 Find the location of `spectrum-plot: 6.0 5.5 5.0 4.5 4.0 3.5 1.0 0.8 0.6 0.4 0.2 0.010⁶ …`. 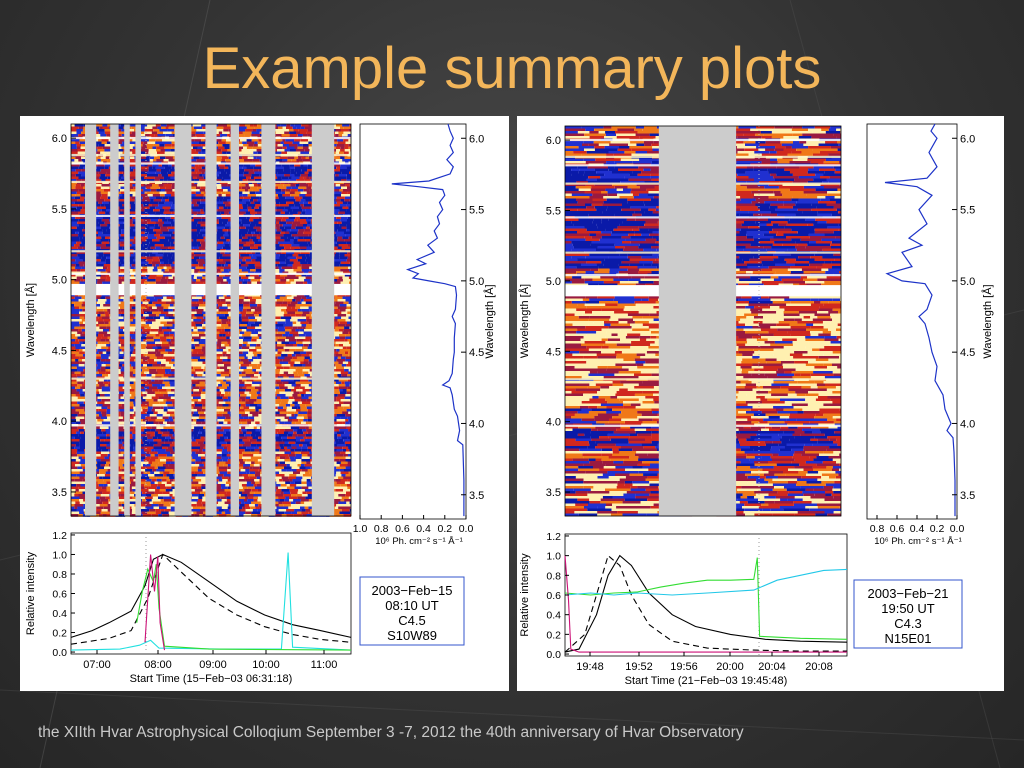

spectrum-plot: 6.0 5.5 5.0 4.5 4.0 3.5 1.0 0.8 0.6 0.4 0.2 0.010⁶ … is located at coordinates (424, 335).